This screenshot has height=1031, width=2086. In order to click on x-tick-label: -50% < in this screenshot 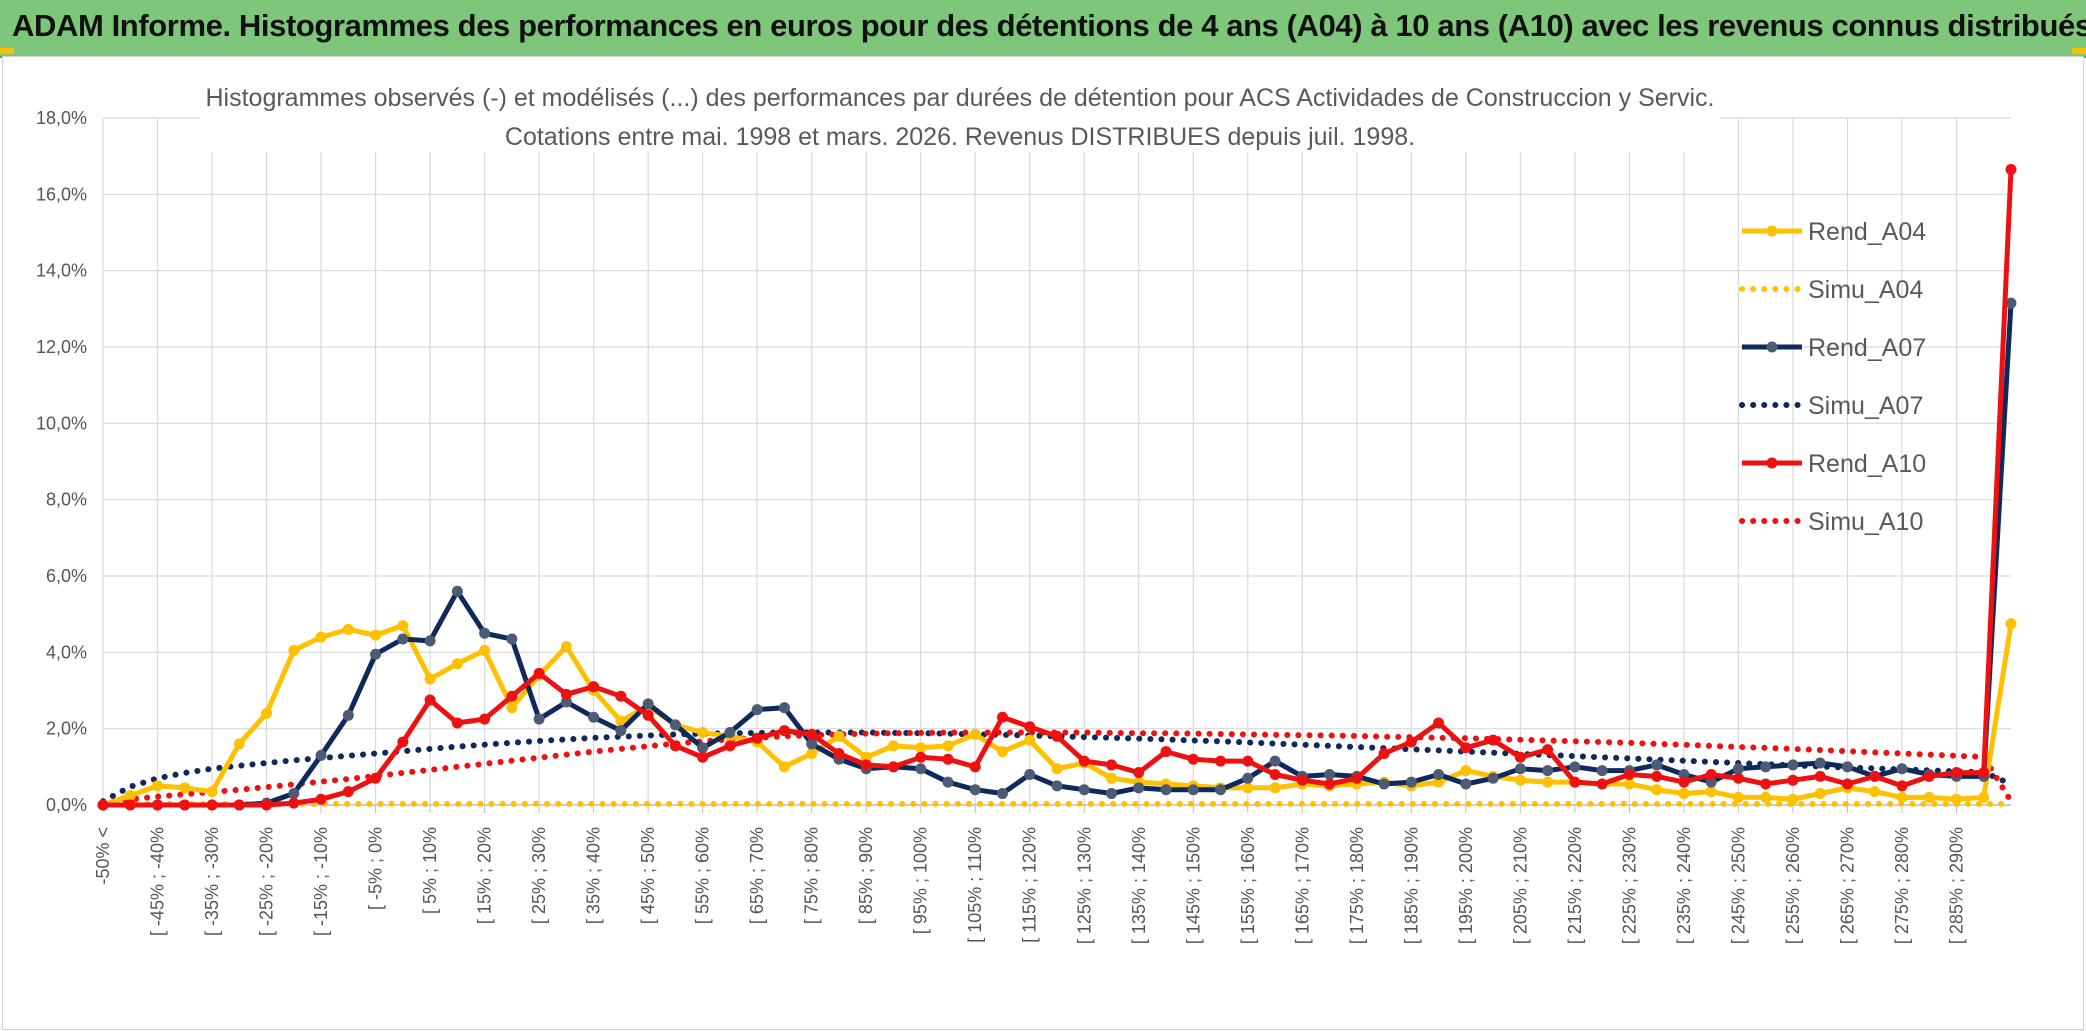, I will do `click(103, 856)`.